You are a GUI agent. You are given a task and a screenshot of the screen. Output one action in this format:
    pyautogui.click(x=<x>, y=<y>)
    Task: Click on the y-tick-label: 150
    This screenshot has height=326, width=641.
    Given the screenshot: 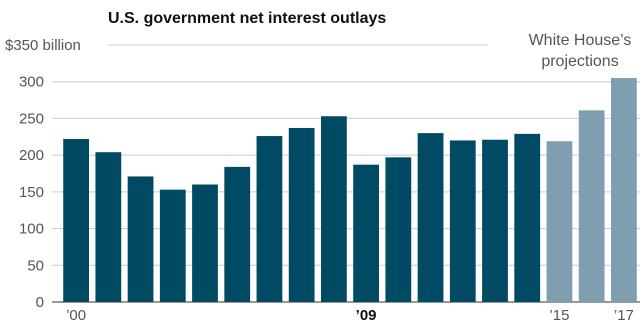 What is the action you would take?
    pyautogui.click(x=31, y=192)
    